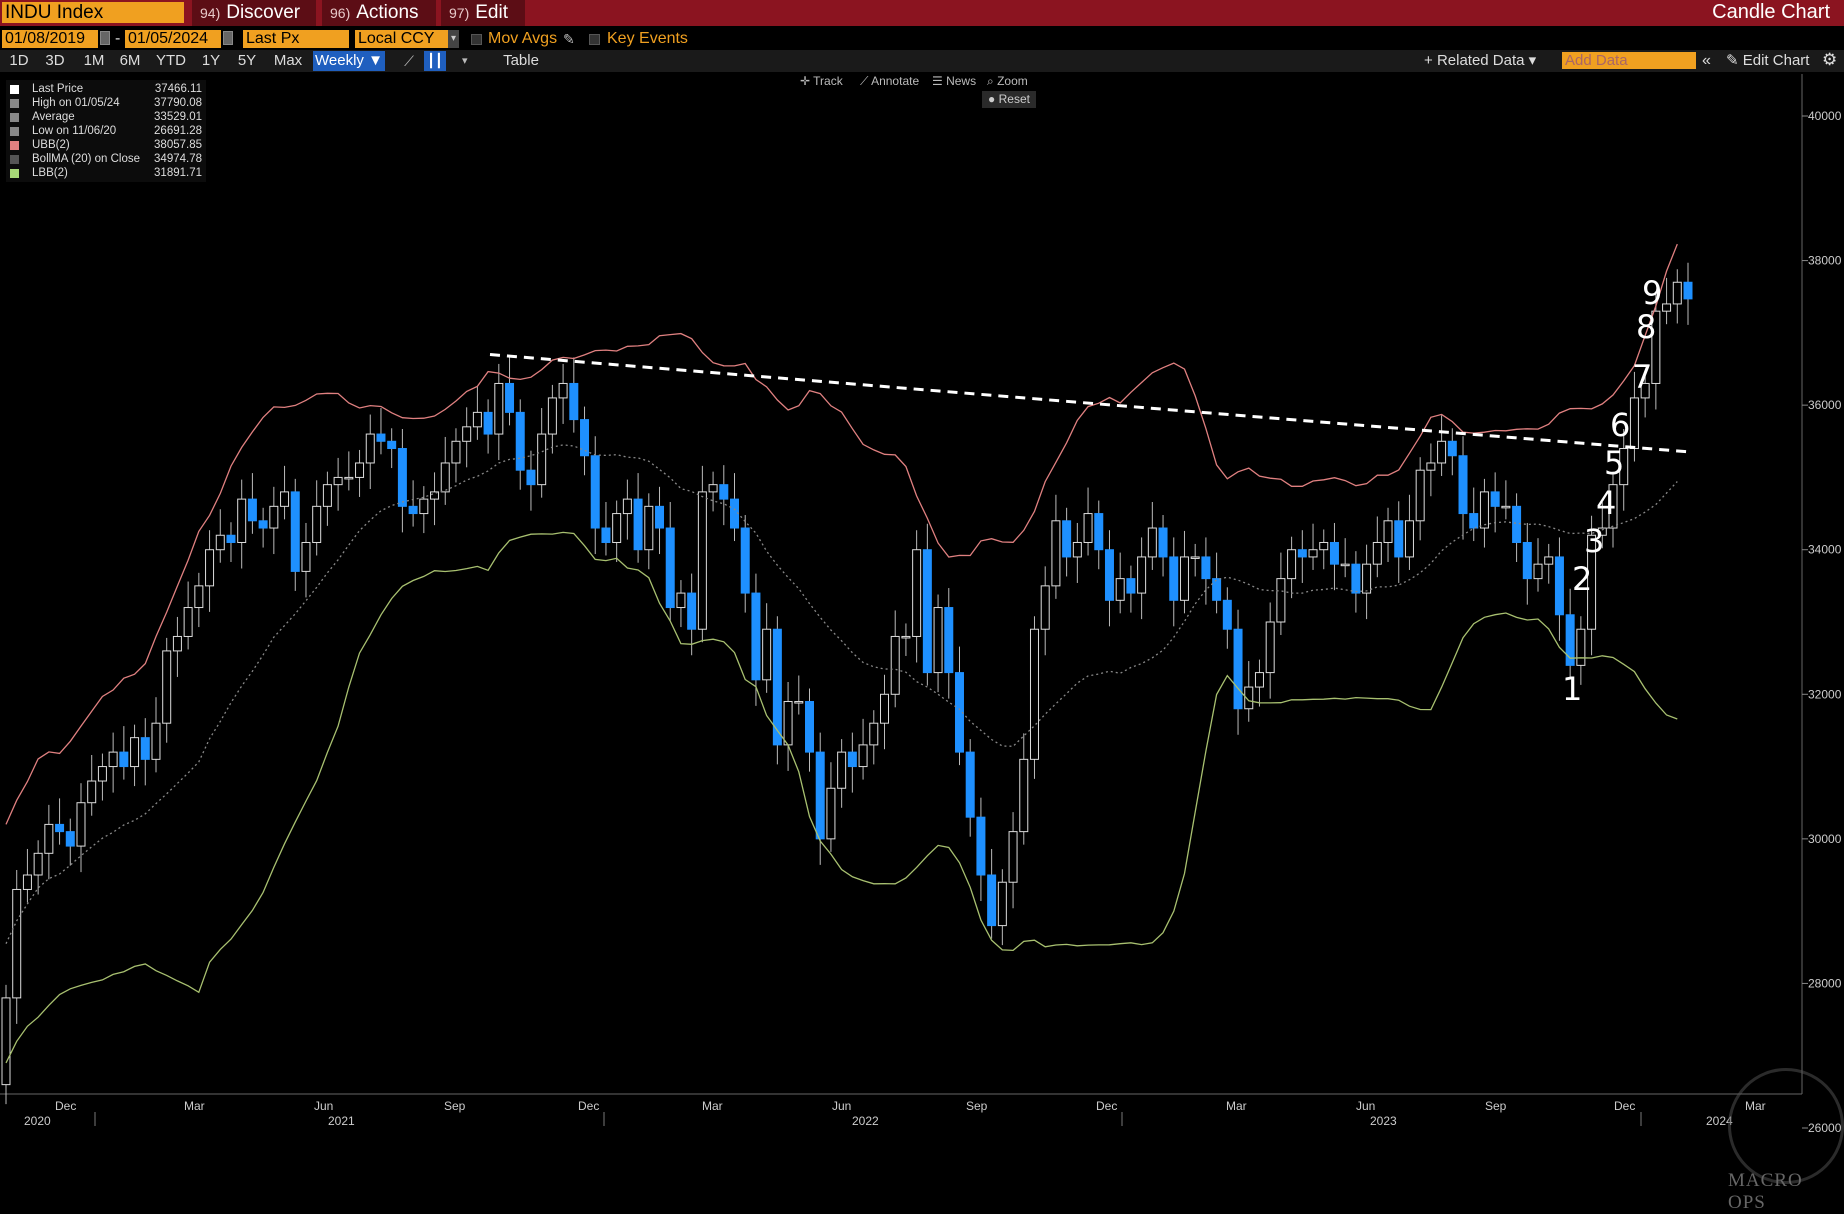  Describe the element at coordinates (1771, 12) in the screenshot. I see `chart-type-title: Candle Chart` at that location.